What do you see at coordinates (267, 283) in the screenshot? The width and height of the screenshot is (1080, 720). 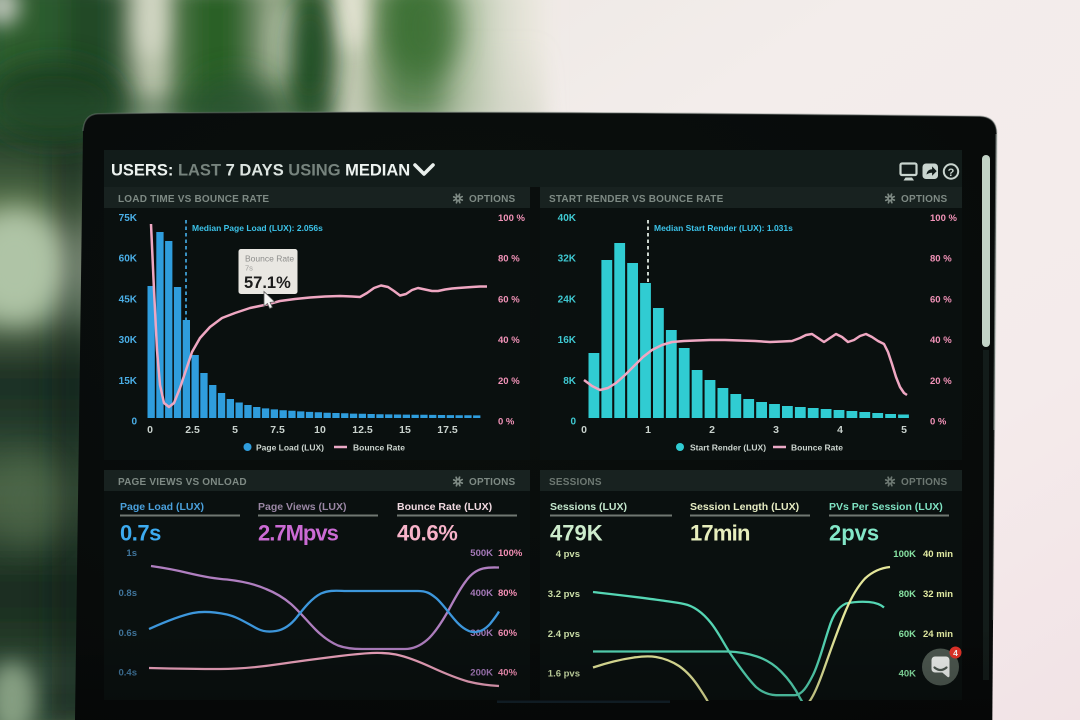 I see `svg-text: 57.1%` at bounding box center [267, 283].